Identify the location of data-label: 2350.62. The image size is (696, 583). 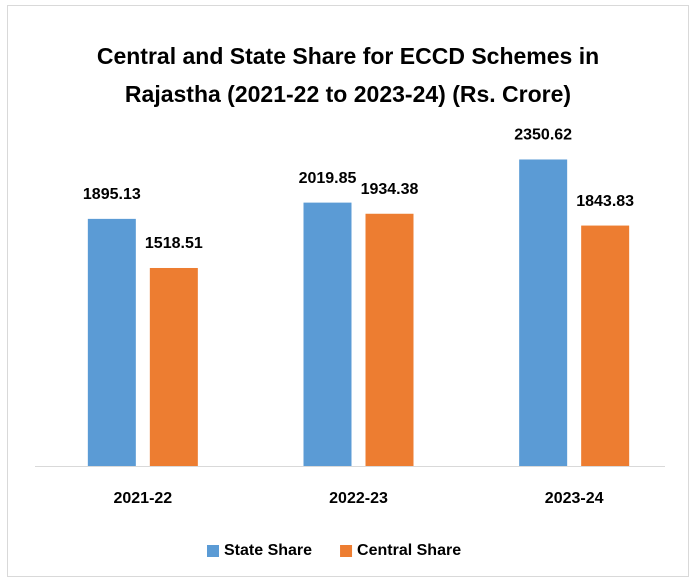
(543, 135).